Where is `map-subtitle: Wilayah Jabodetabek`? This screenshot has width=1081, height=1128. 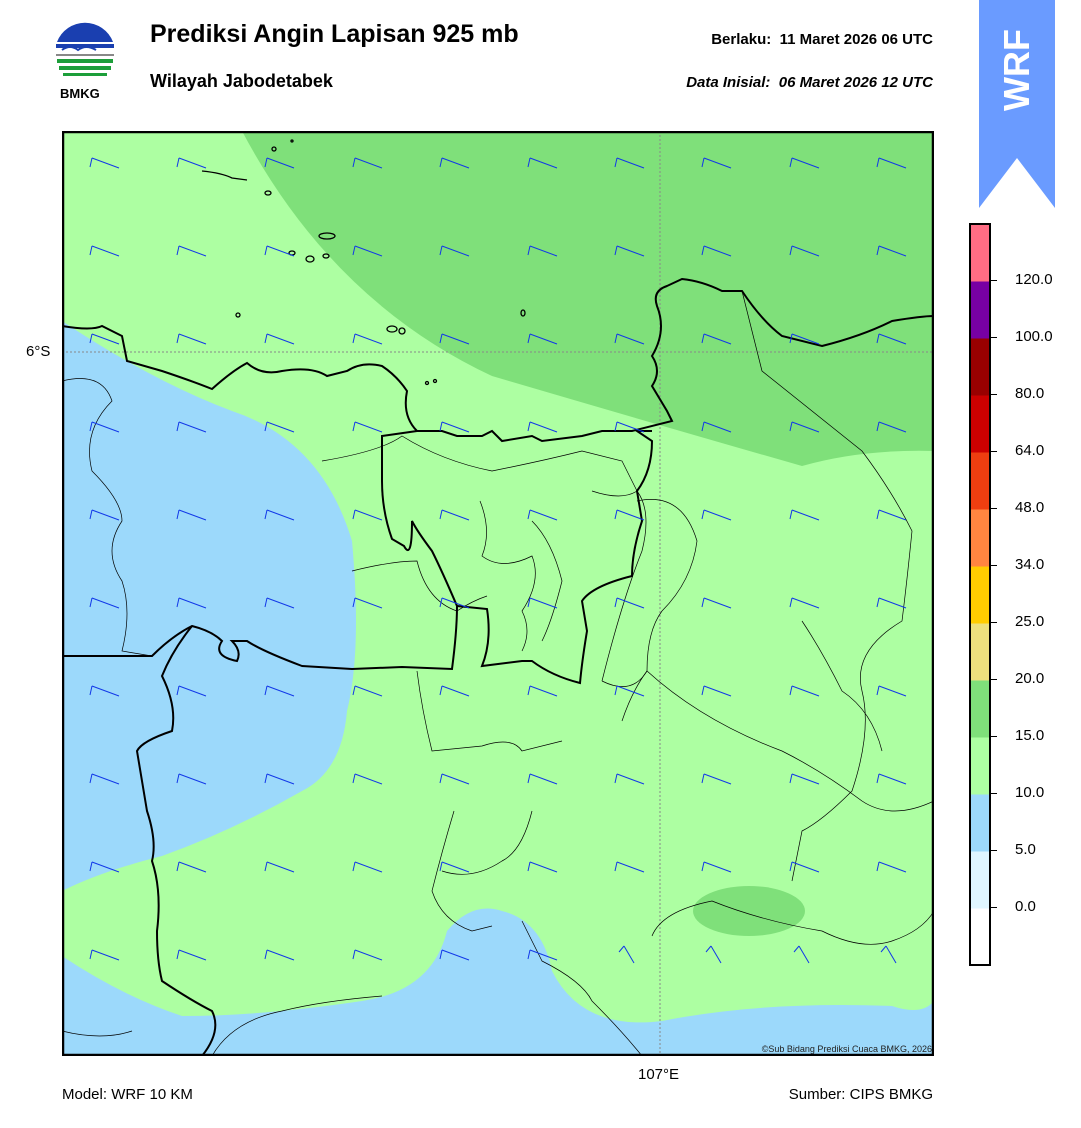 map-subtitle: Wilayah Jabodetabek is located at coordinates (241, 81).